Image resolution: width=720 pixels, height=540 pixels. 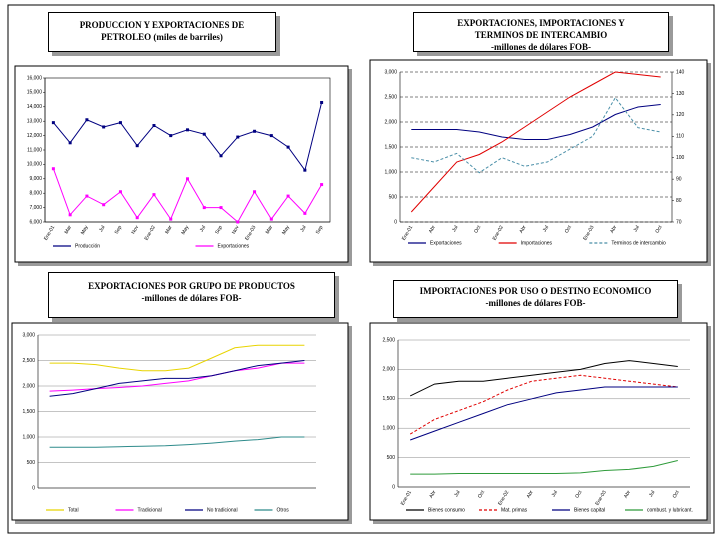 I want to click on y2-tick-label: 130, so click(x=680, y=94).